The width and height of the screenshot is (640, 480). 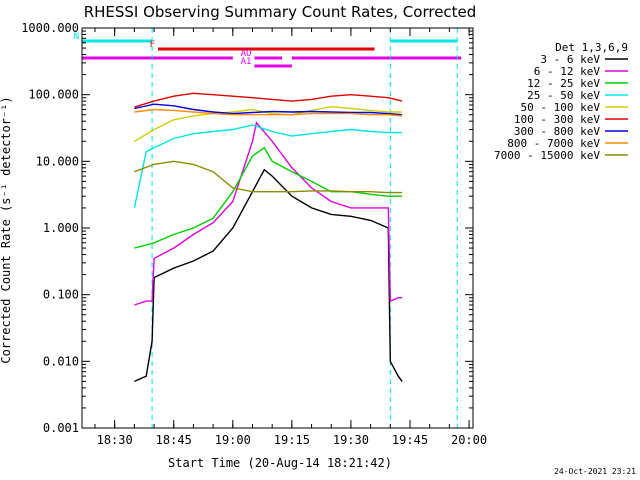 I want to click on legend-label: 6 - 12 keV, so click(x=567, y=71).